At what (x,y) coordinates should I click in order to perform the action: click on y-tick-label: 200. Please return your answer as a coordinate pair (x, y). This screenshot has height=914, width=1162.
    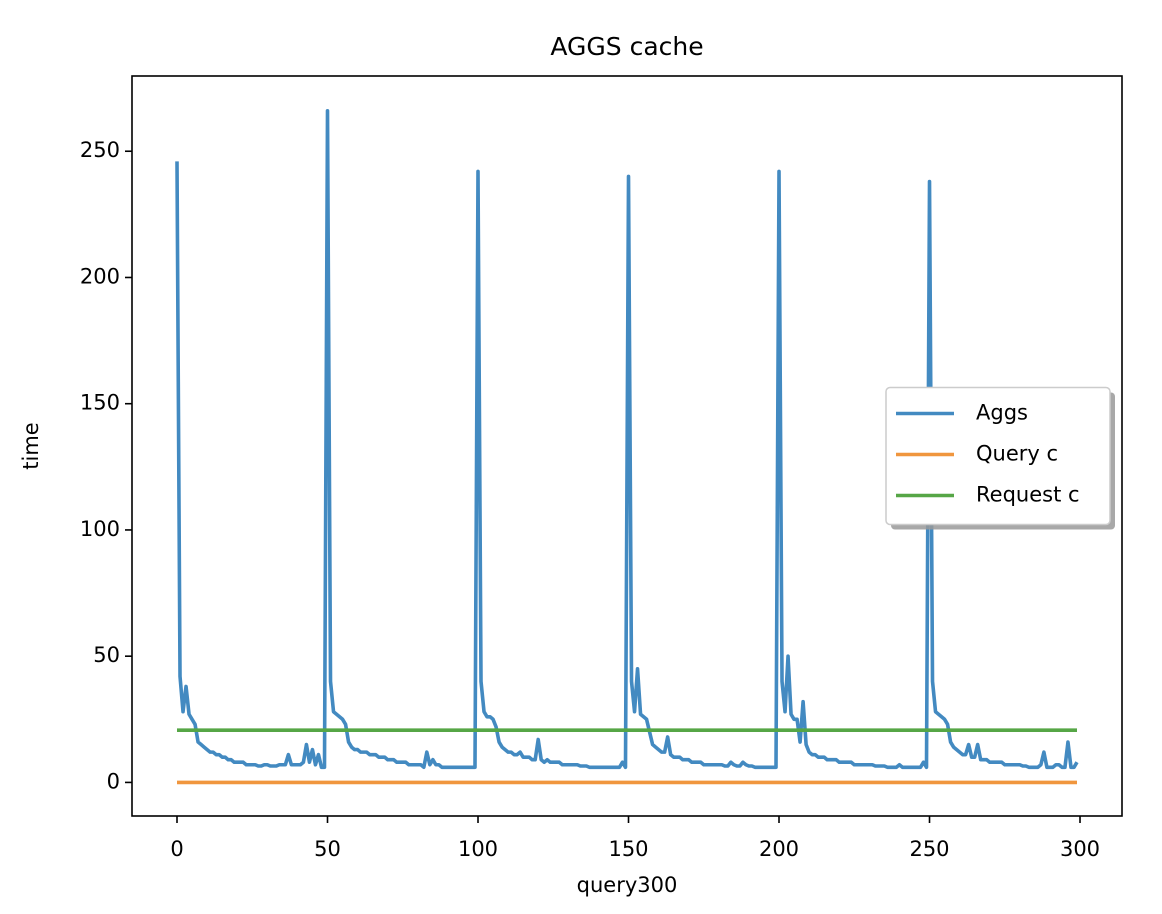
    Looking at the image, I should click on (100, 276).